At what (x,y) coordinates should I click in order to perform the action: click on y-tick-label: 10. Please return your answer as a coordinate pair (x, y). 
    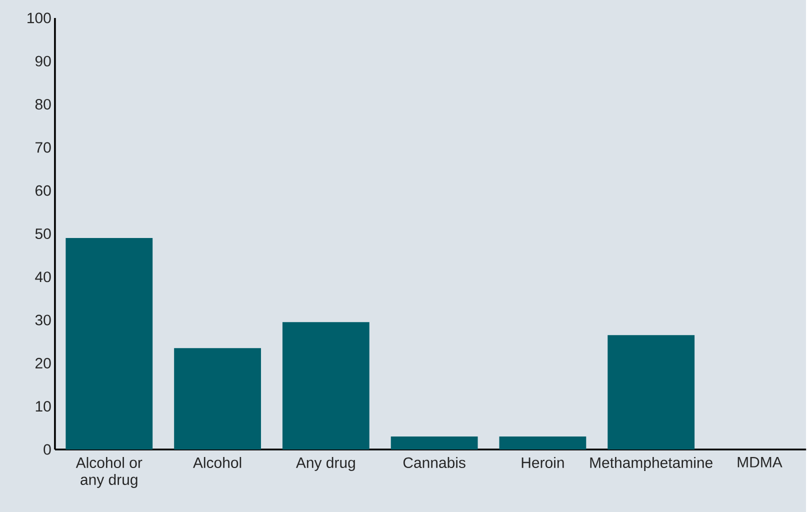
    Looking at the image, I should click on (43, 406).